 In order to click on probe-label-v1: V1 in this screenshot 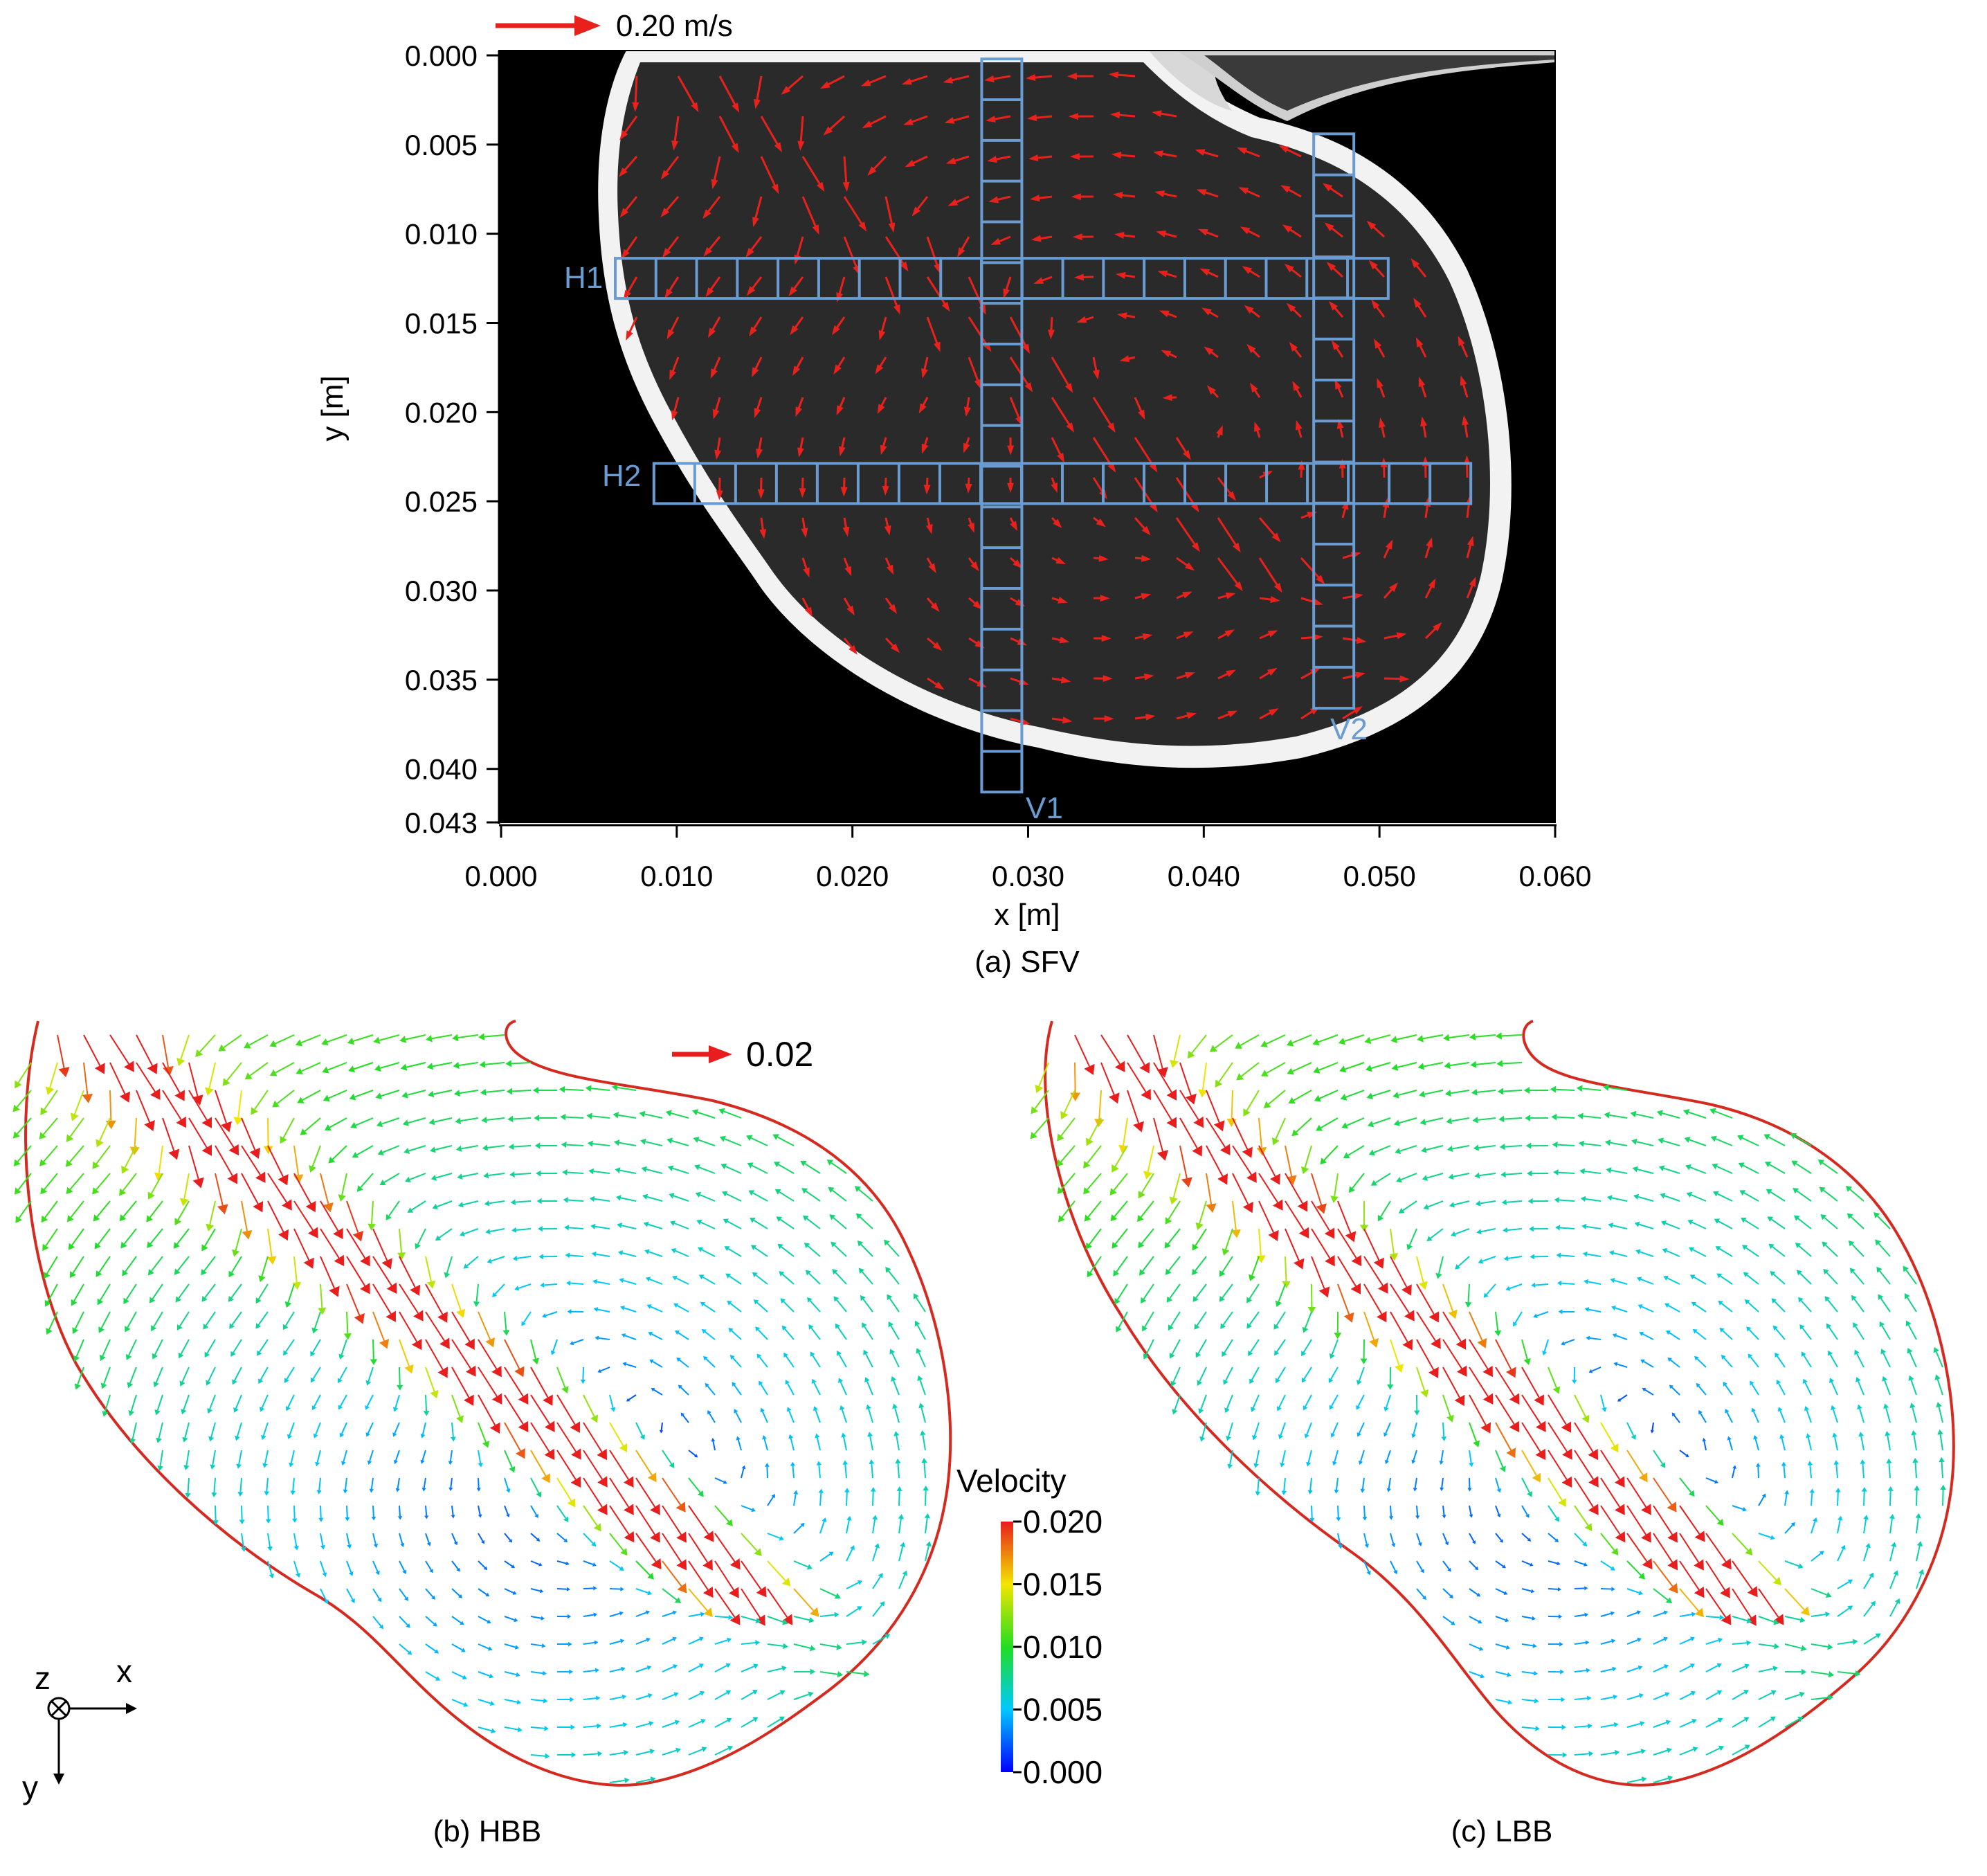, I will do `click(1044, 808)`.